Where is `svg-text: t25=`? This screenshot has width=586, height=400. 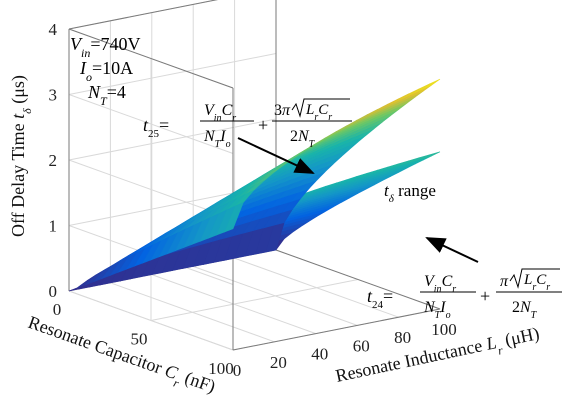
svg-text: t25= is located at coordinates (156, 127).